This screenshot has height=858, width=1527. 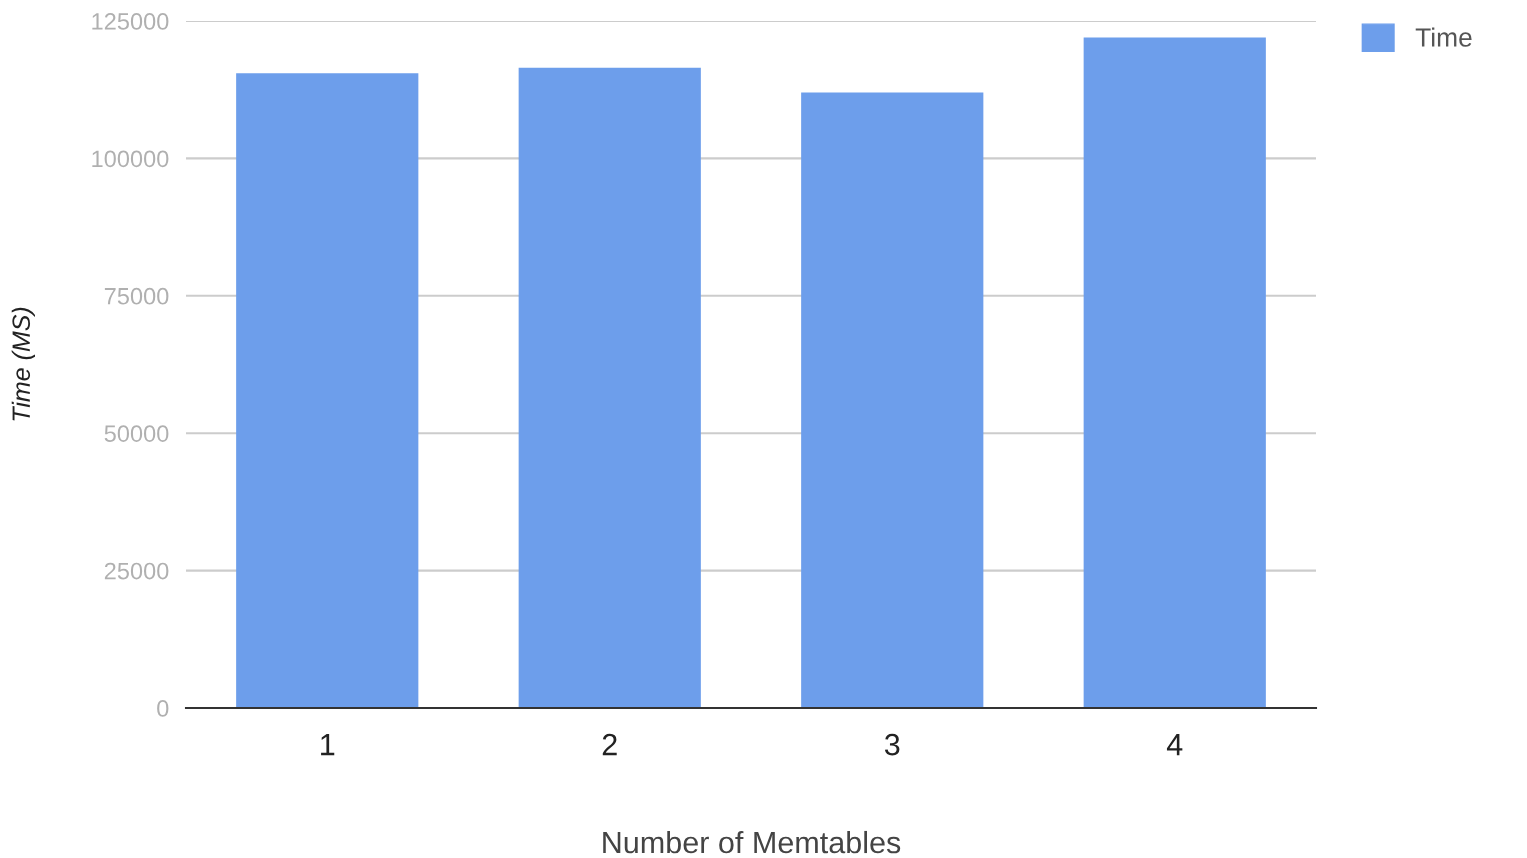 What do you see at coordinates (163, 708) in the screenshot?
I see `y-tick-label: 0` at bounding box center [163, 708].